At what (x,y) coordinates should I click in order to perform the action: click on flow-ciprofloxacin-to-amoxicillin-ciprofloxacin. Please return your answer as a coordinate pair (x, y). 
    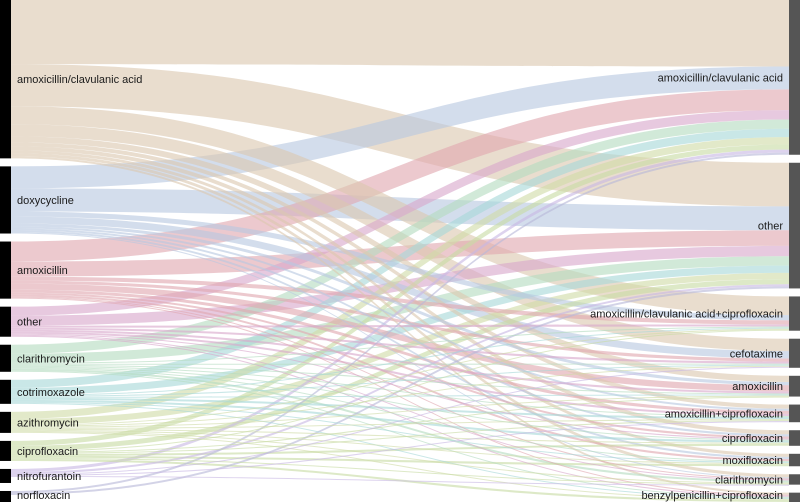
    Looking at the image, I should click on (400, 437).